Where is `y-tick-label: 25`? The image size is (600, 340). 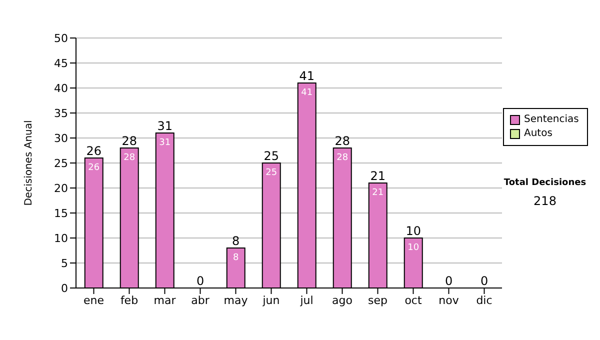 y-tick-label: 25 is located at coordinates (61, 163).